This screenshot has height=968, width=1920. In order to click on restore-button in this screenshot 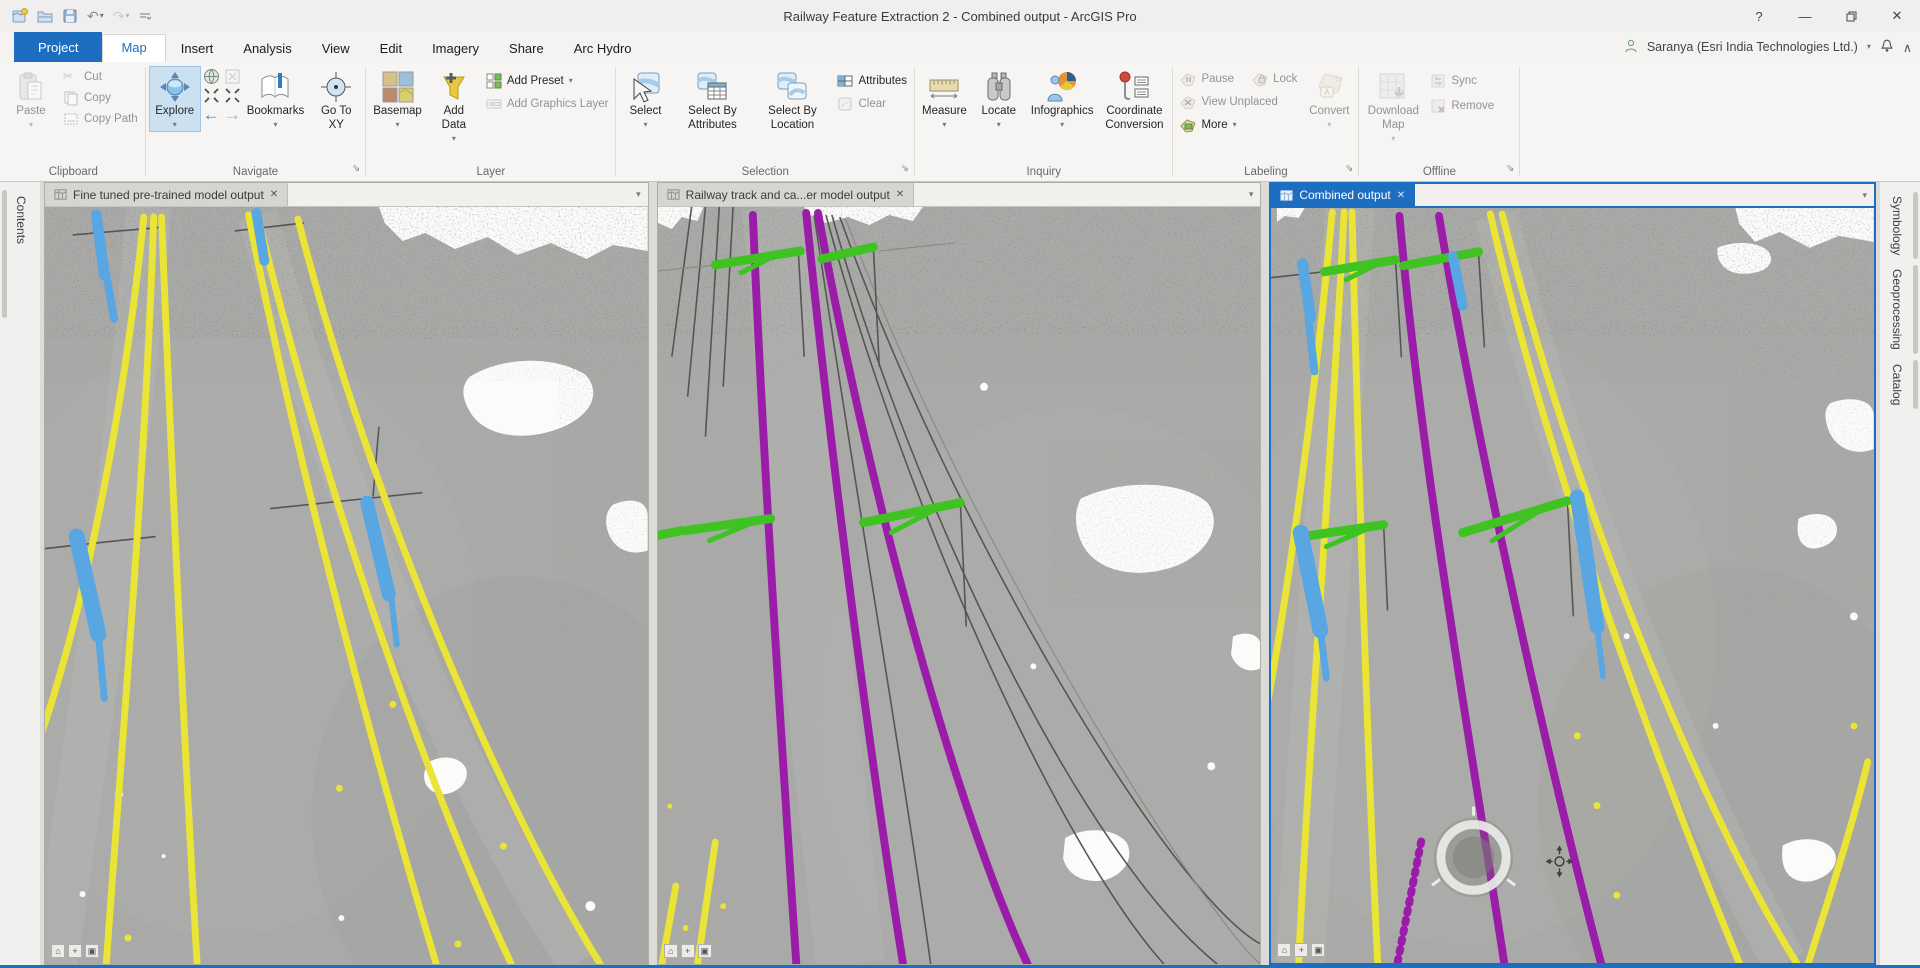, I will do `click(1851, 16)`.